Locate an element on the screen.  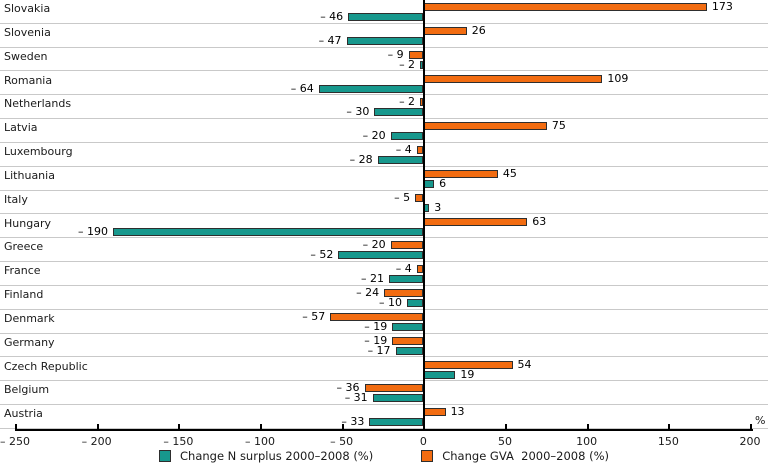
bar-value-label-gva: 13 is located at coordinates (457, 412).